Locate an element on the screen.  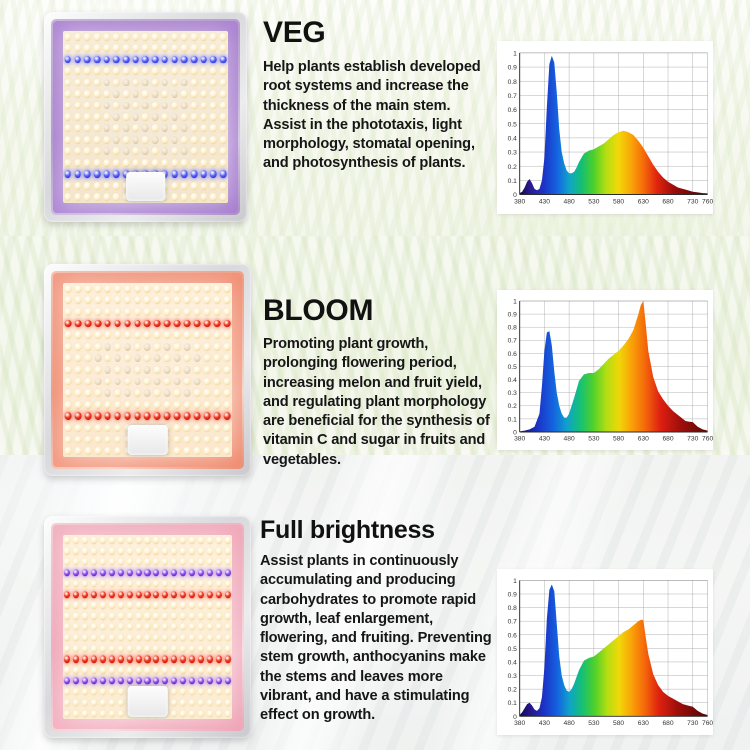
svg-text: 760 is located at coordinates (707, 723).